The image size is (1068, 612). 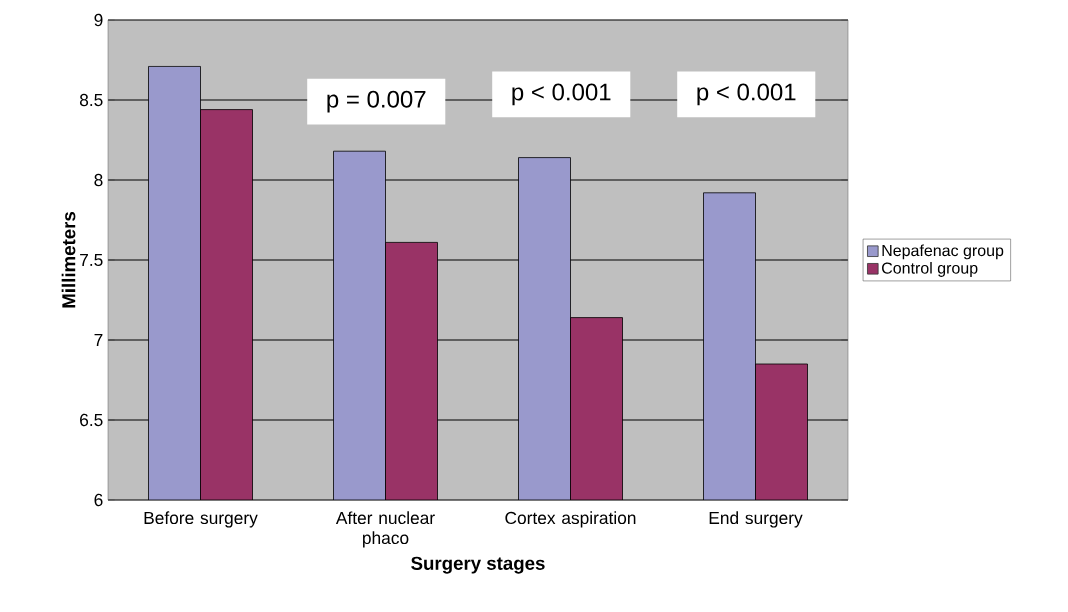 What do you see at coordinates (943, 252) in the screenshot?
I see `legend-label: Nepafenac group` at bounding box center [943, 252].